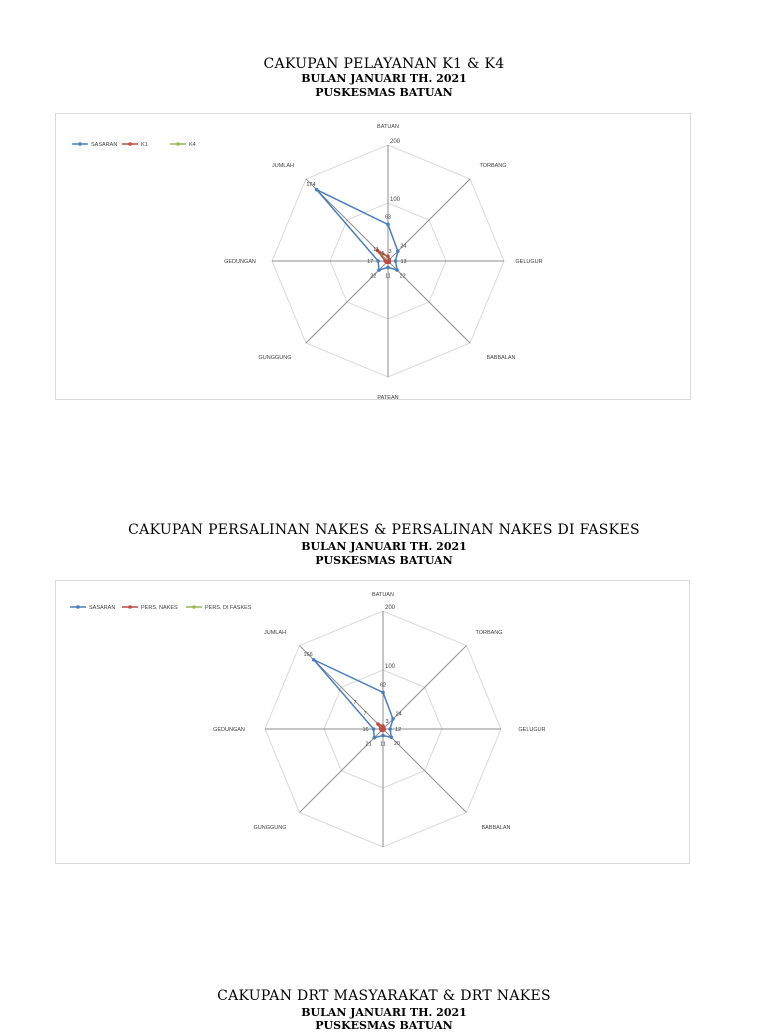 This screenshot has width=768, height=1032. What do you see at coordinates (228, 608) in the screenshot?
I see `legend-label: PERS. DI FASKES` at bounding box center [228, 608].